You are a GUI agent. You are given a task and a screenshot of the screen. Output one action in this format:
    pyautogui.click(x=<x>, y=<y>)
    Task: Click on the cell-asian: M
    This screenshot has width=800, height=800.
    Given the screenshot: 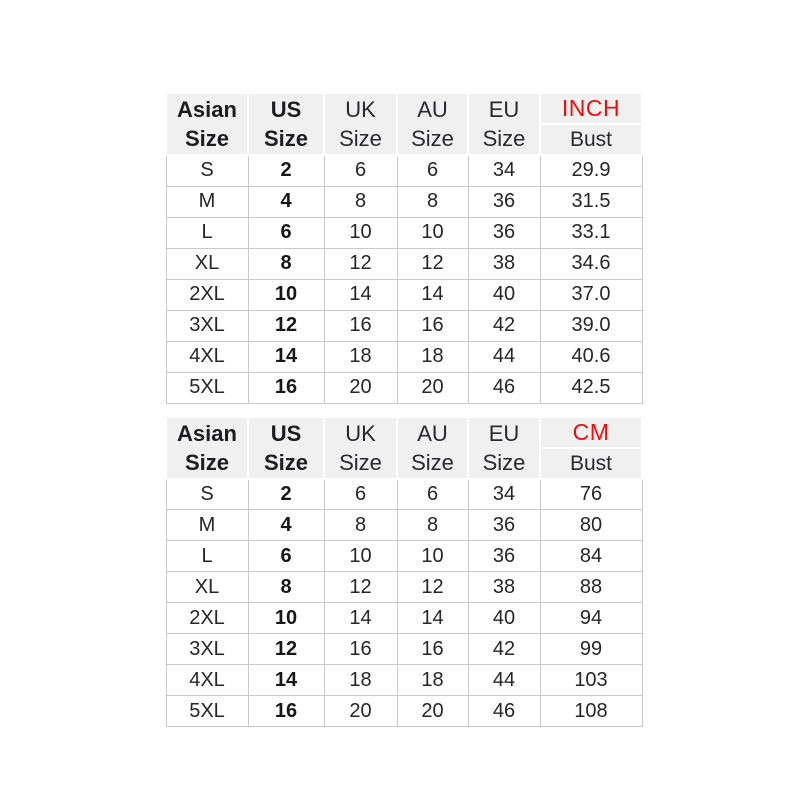 What is the action you would take?
    pyautogui.click(x=207, y=525)
    